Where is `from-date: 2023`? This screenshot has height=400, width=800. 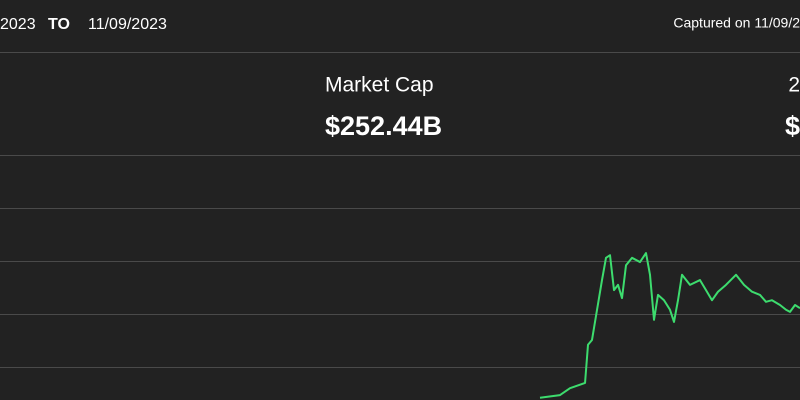
from-date: 2023 is located at coordinates (18, 24).